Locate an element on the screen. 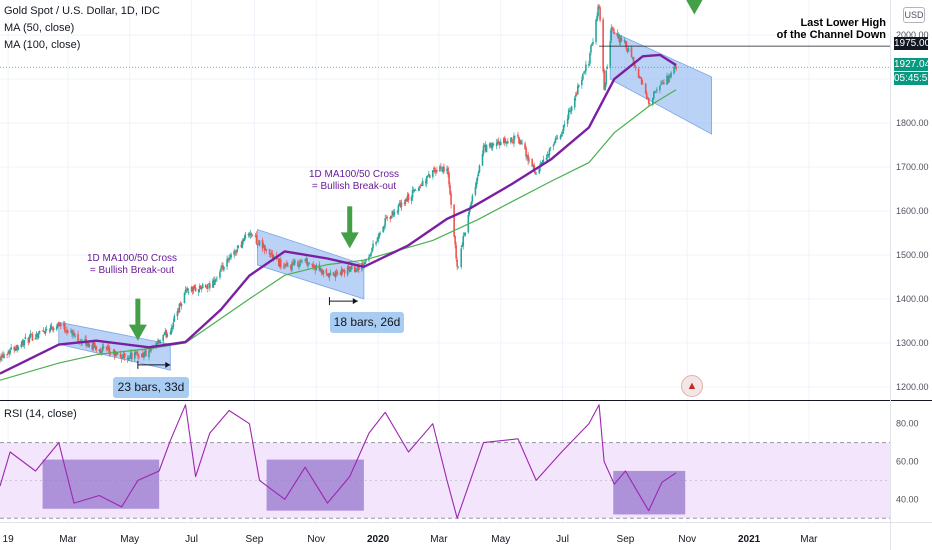 The width and height of the screenshot is (932, 550). ma50-legend: MA (50, close) is located at coordinates (39, 28).